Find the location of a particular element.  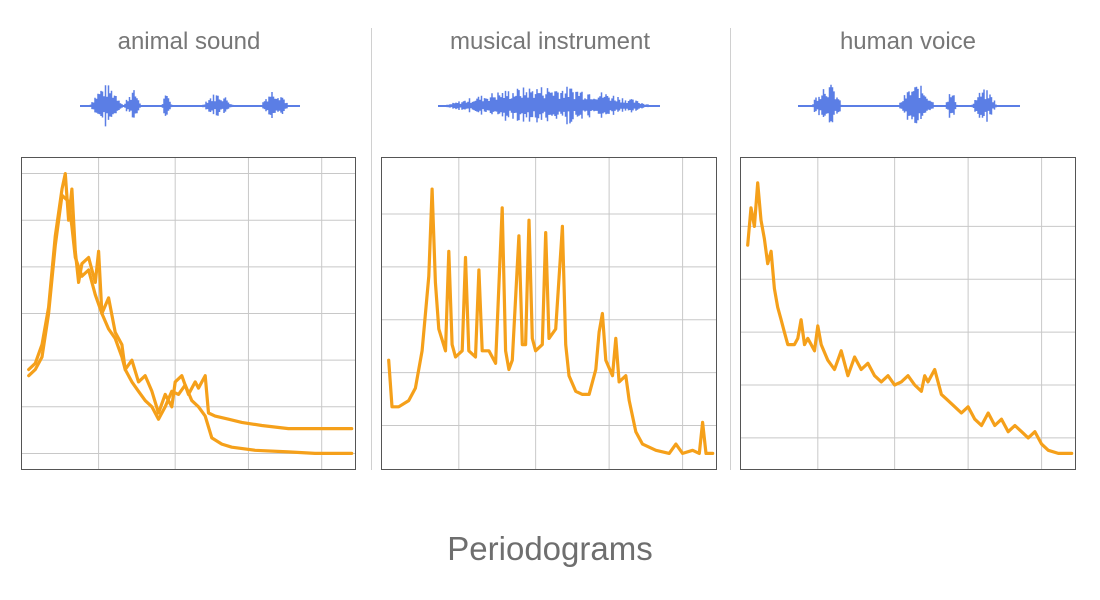

panel-title-musical-instrument: musical instrument is located at coordinates (550, 41).